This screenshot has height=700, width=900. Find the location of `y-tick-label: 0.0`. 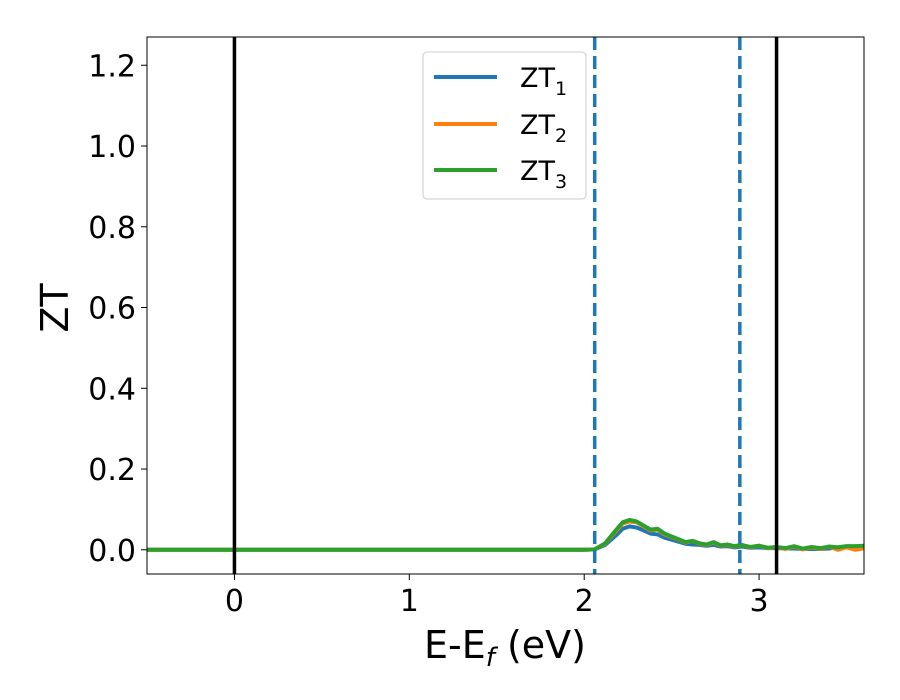

y-tick-label: 0.0 is located at coordinates (112, 551).